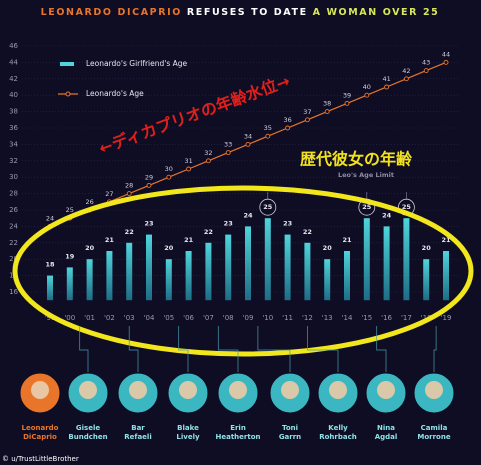 This screenshot has height=465, width=481. What do you see at coordinates (13, 112) in the screenshot?
I see `y-tick-label: 38` at bounding box center [13, 112].